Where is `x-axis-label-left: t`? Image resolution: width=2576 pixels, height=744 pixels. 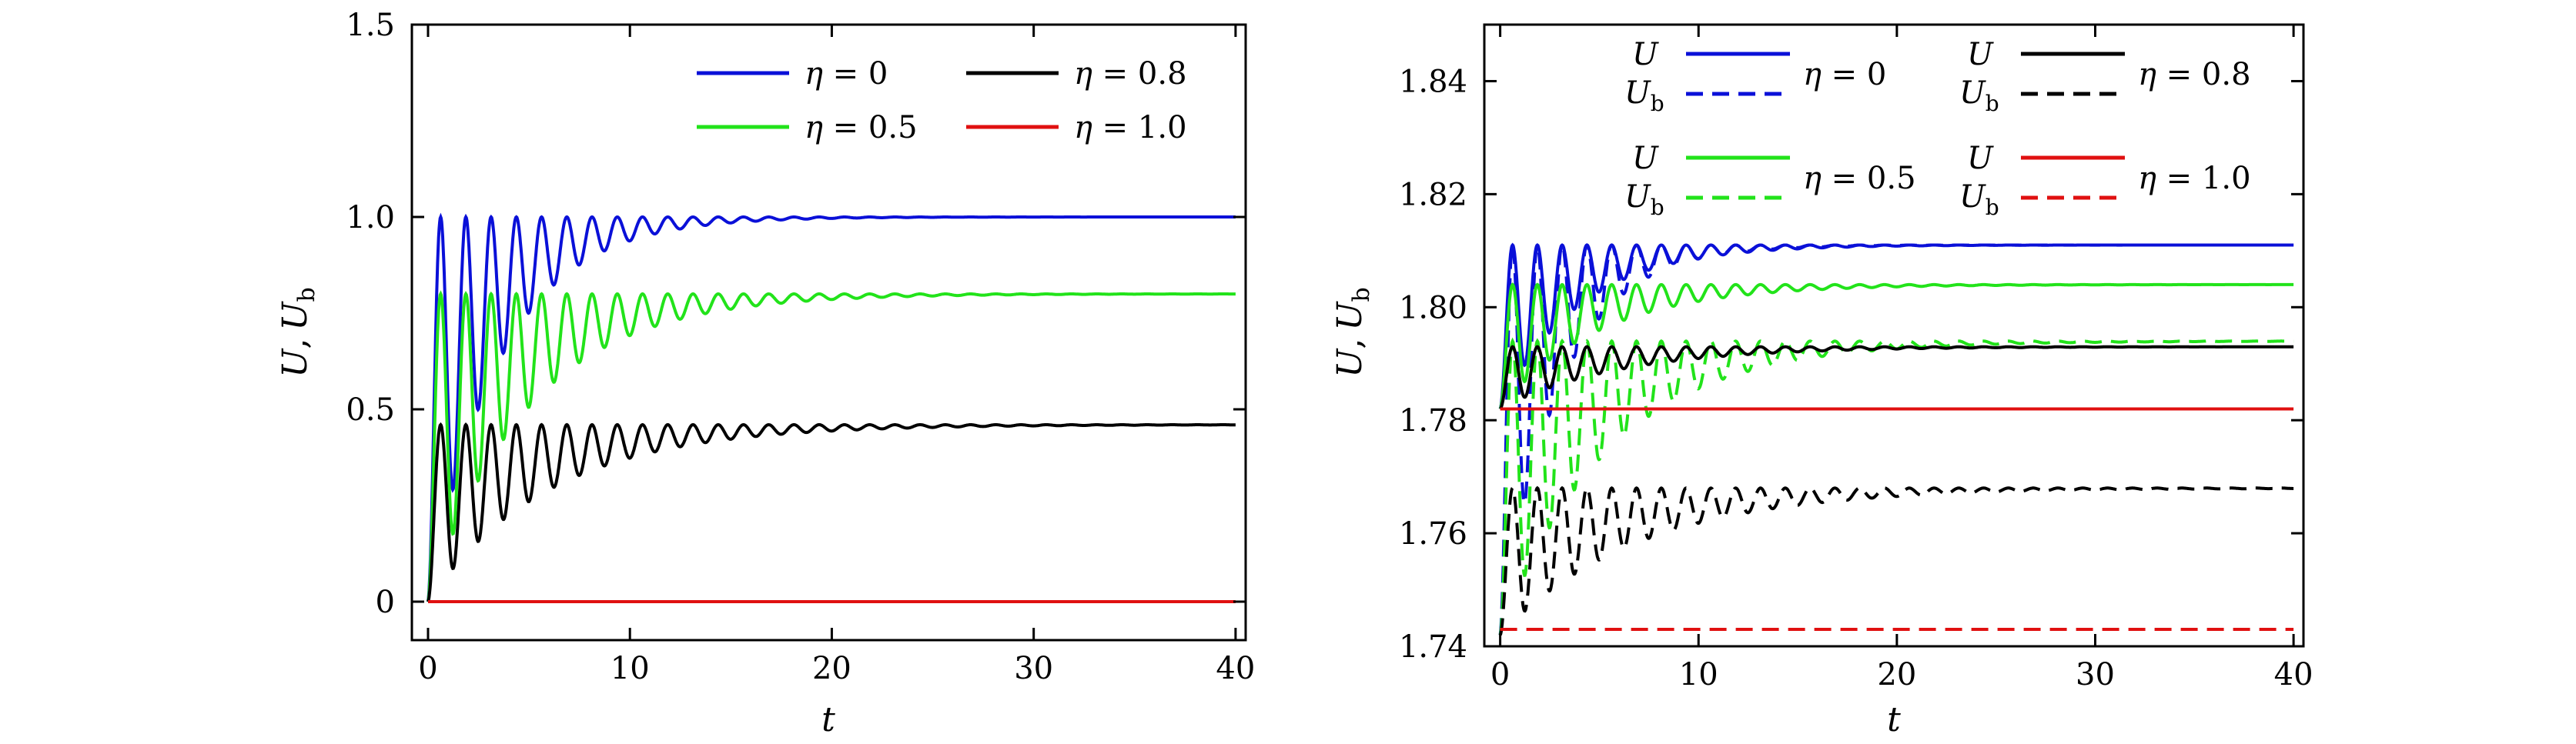
x-axis-label-left: t is located at coordinates (828, 719).